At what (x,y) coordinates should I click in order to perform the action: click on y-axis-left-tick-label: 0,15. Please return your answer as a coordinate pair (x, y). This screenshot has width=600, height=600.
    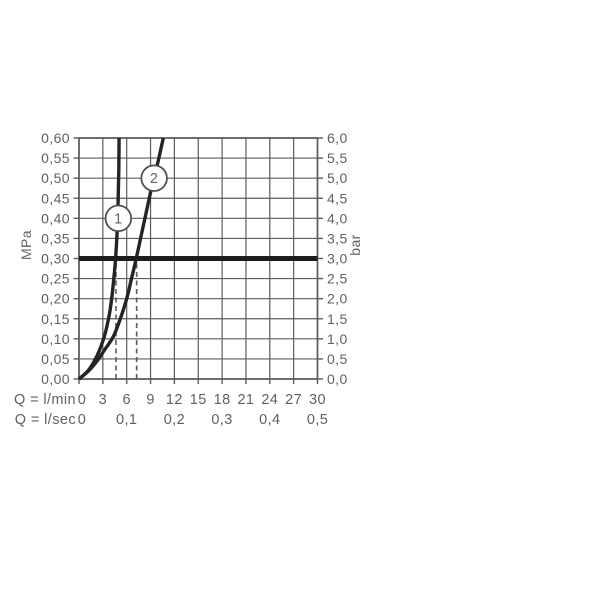
    Looking at the image, I should click on (55, 319).